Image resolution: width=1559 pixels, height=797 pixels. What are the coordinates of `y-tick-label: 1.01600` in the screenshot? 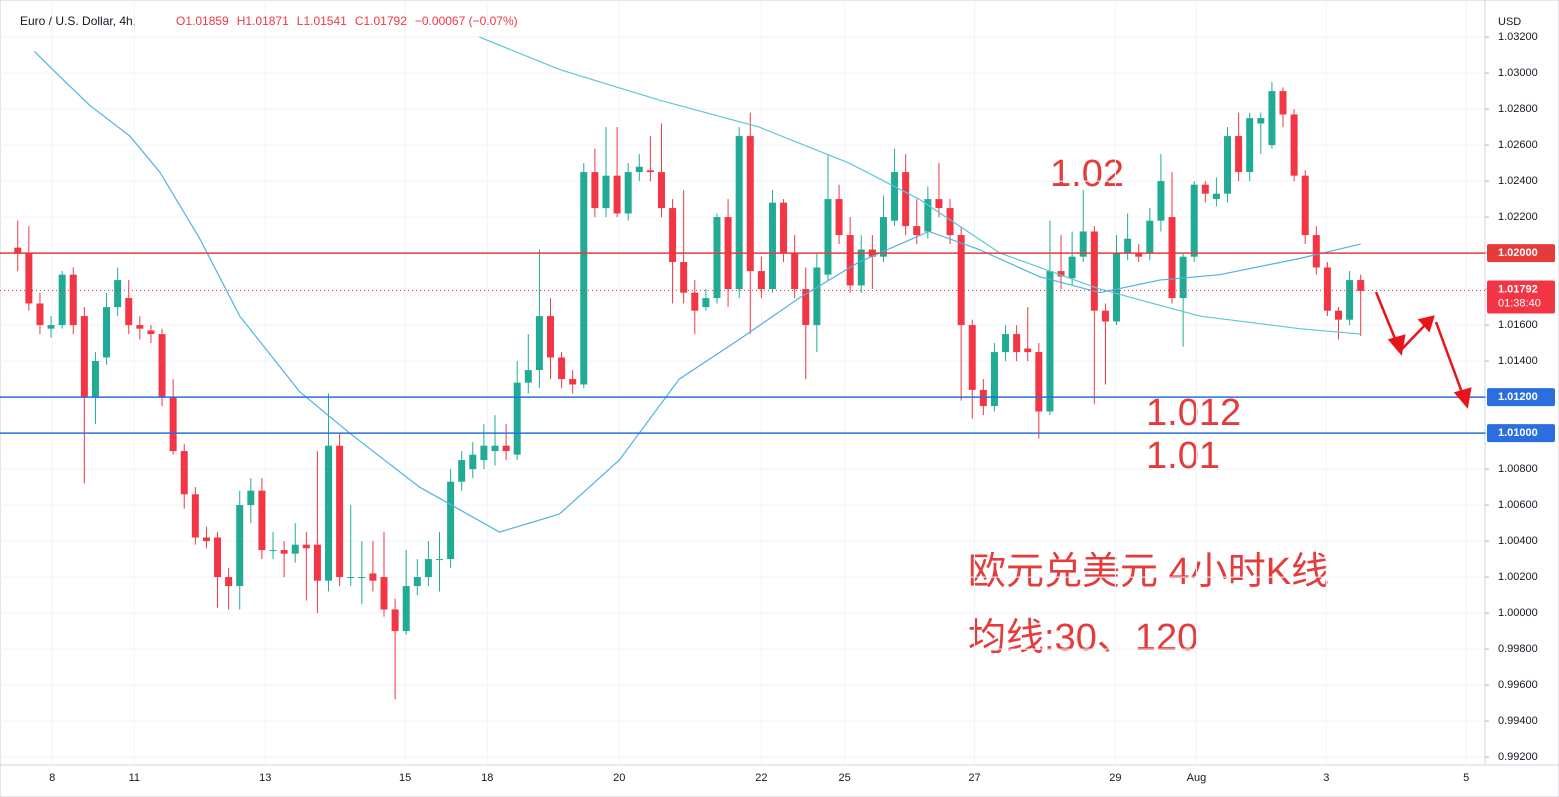 It's located at (1518, 325).